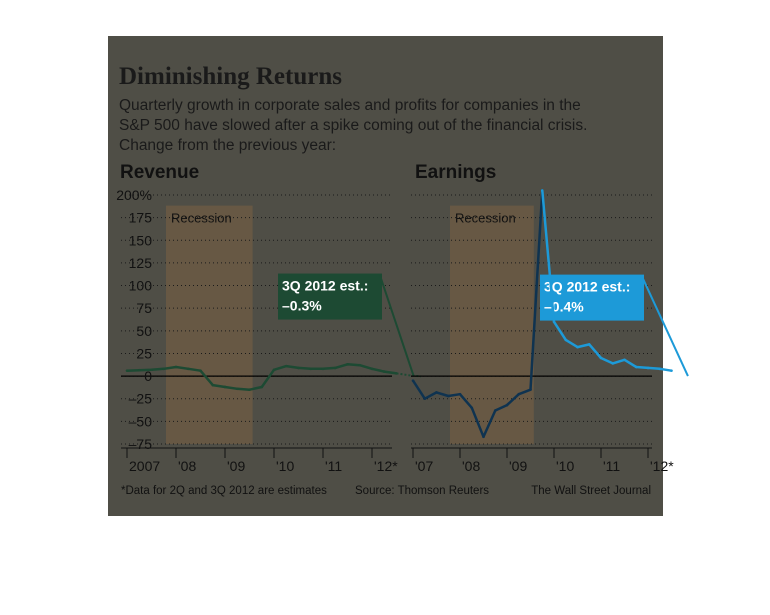 This screenshot has width=770, height=615. What do you see at coordinates (141, 399) in the screenshot?
I see `y-tick-label: –25` at bounding box center [141, 399].